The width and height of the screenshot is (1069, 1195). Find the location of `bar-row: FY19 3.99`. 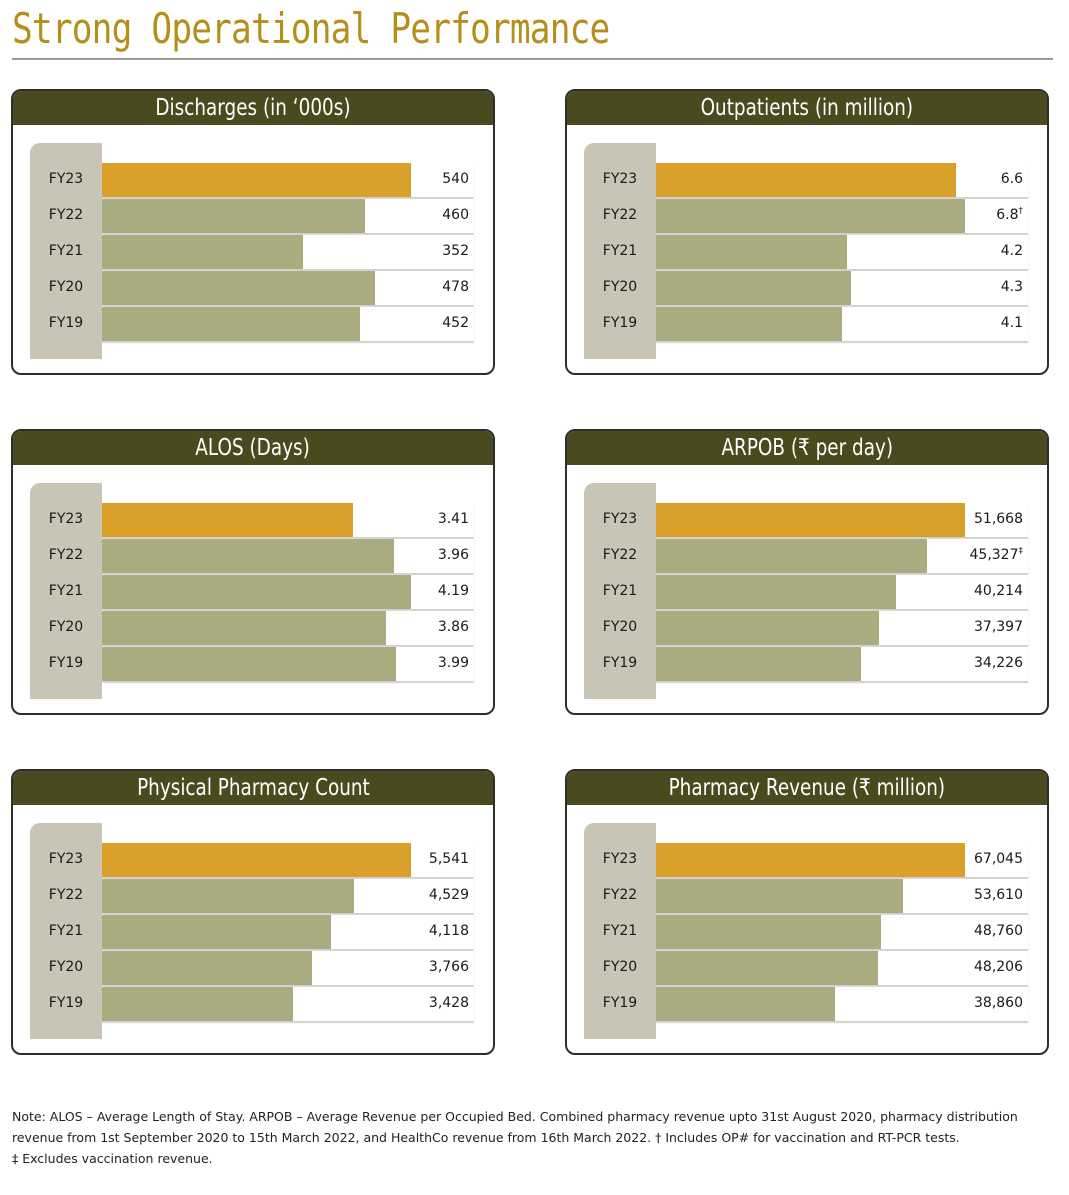

bar-row: FY19 3.99 is located at coordinates (253, 663).